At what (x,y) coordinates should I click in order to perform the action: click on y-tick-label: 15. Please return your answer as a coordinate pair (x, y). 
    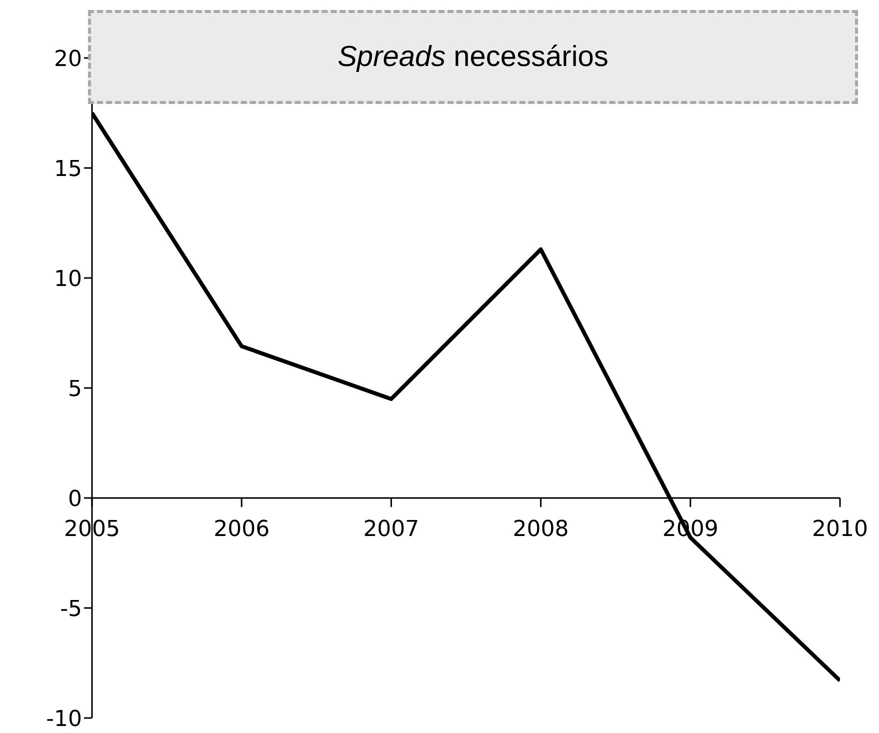
    Looking at the image, I should click on (68, 169).